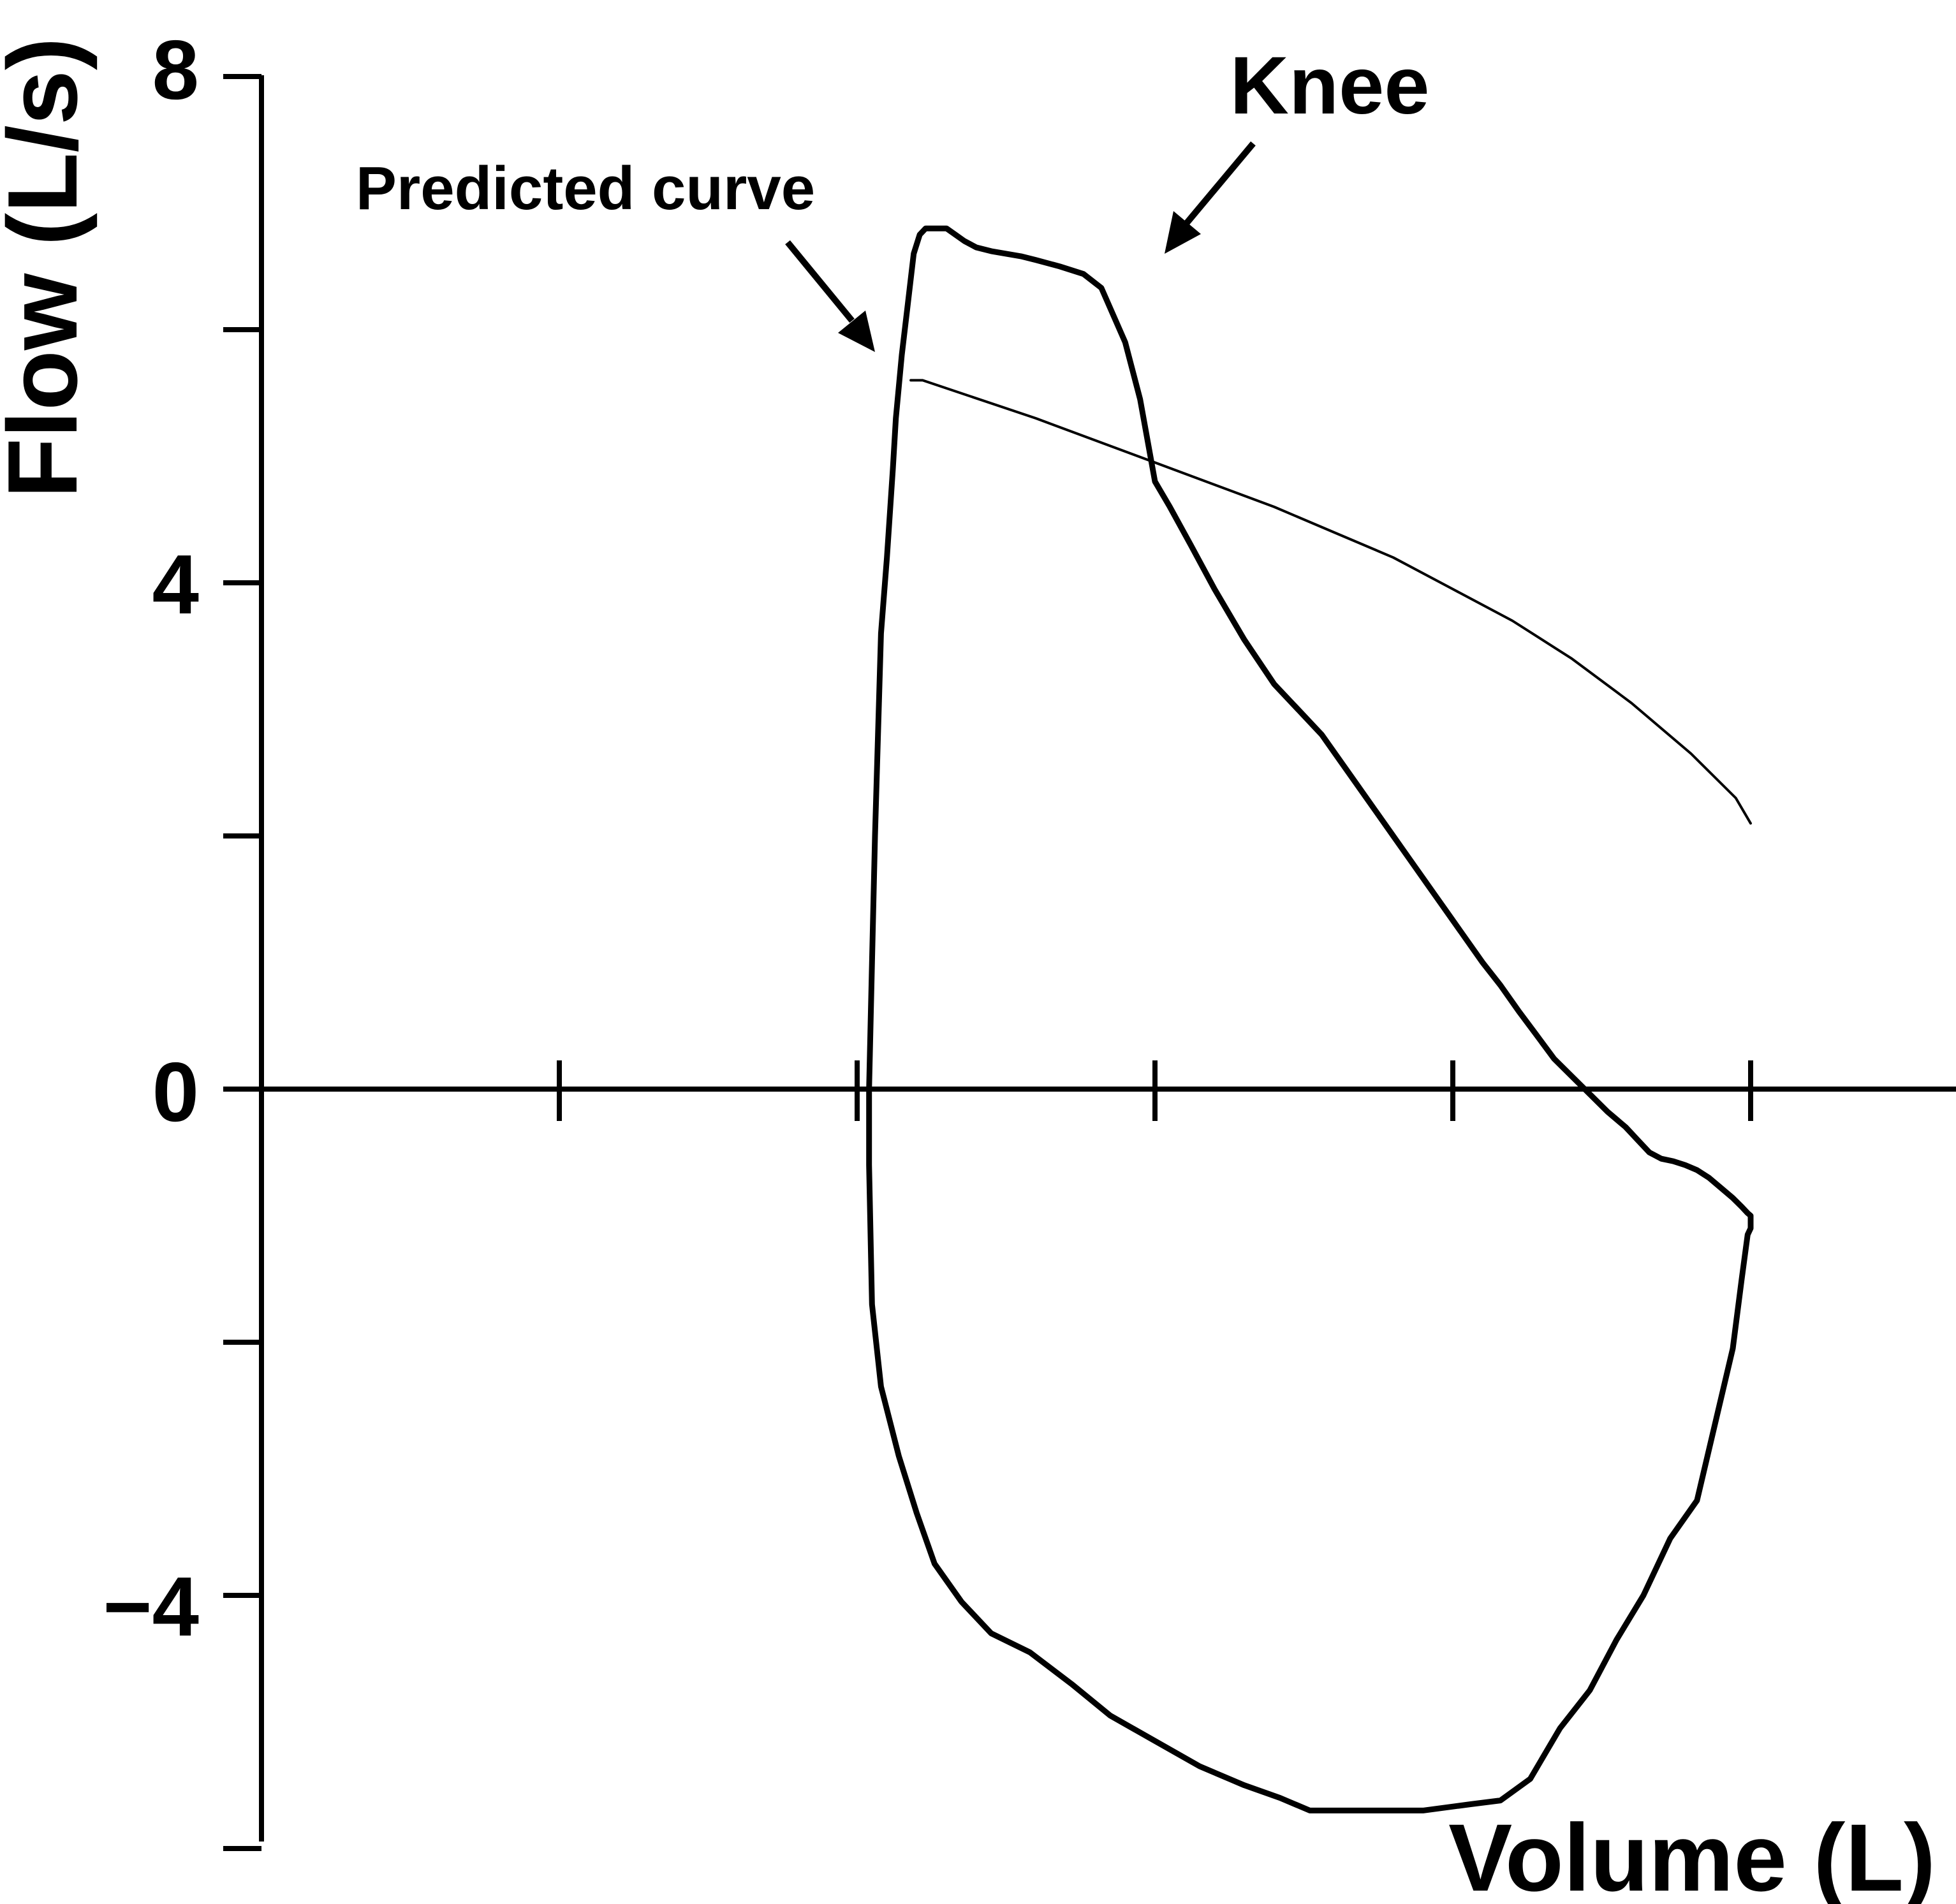 Image resolution: width=1956 pixels, height=1904 pixels. Describe the element at coordinates (151, 1606) in the screenshot. I see `y-tick-label-neg4: −4` at that location.